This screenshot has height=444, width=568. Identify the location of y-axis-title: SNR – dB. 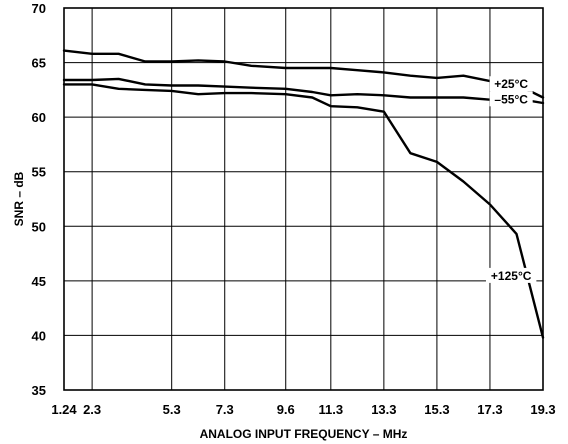
(19, 198).